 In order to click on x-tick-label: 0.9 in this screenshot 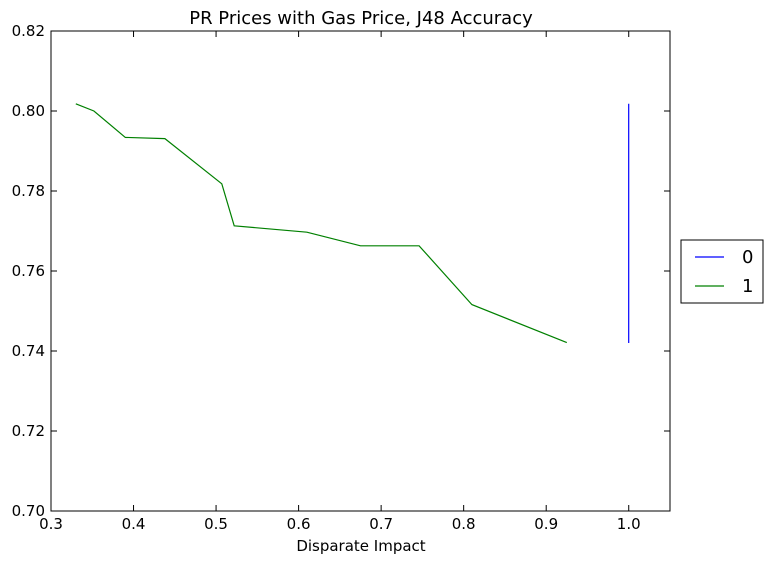, I will do `click(546, 524)`.